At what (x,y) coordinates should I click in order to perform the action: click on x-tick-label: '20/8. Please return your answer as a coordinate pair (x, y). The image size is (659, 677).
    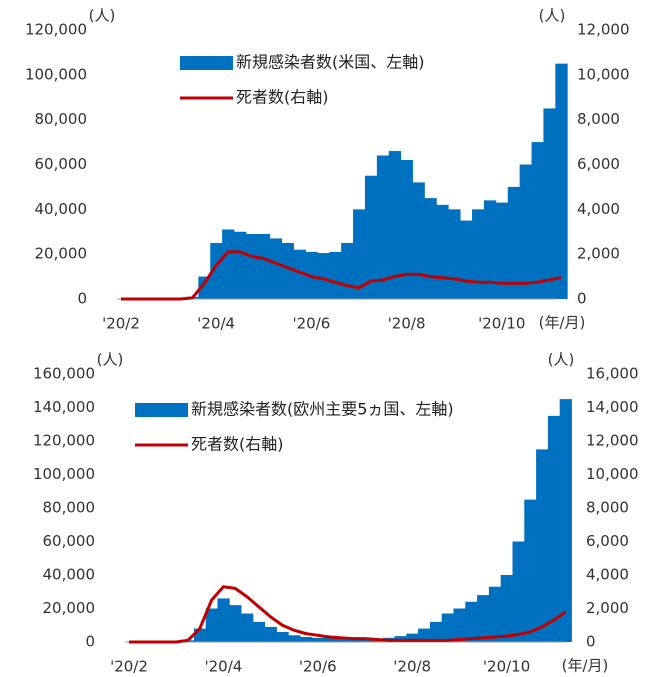
    Looking at the image, I should click on (407, 324).